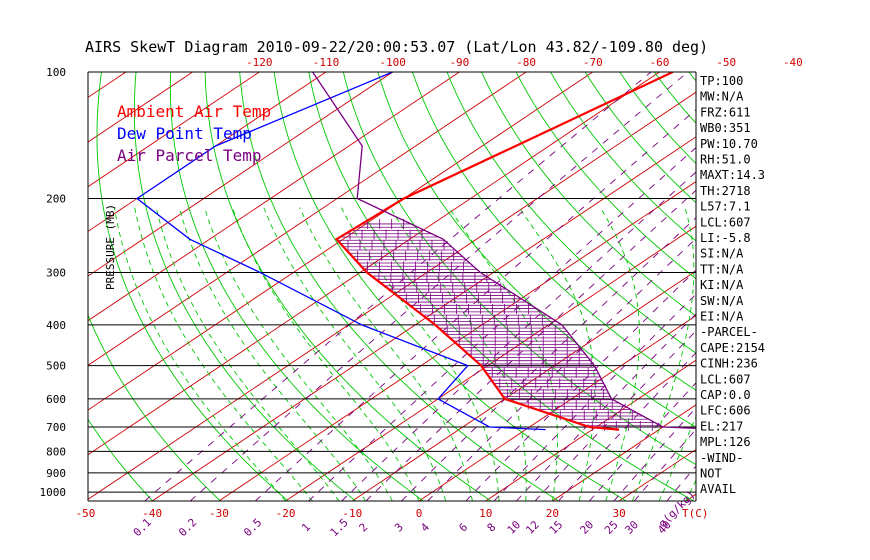  What do you see at coordinates (259, 62) in the screenshot?
I see `top-temp-tick-label: -120` at bounding box center [259, 62].